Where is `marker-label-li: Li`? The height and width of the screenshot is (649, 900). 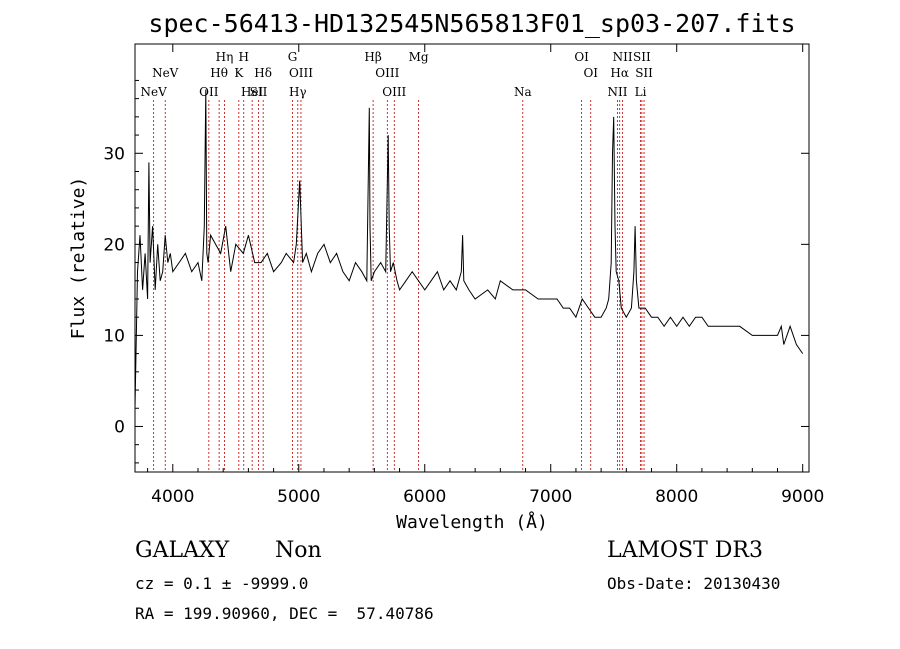
marker-label-li: Li is located at coordinates (641, 92).